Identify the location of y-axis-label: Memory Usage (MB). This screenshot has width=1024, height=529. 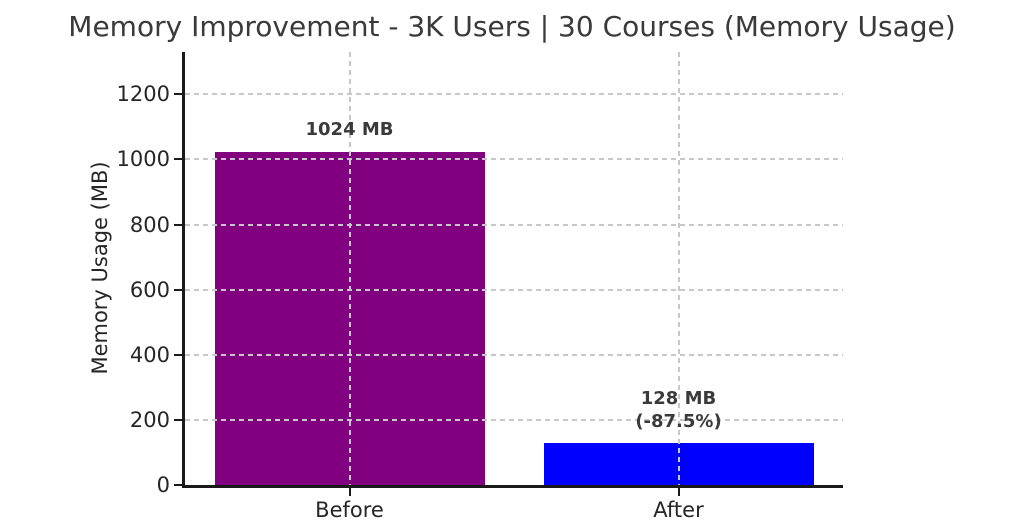
(100, 268).